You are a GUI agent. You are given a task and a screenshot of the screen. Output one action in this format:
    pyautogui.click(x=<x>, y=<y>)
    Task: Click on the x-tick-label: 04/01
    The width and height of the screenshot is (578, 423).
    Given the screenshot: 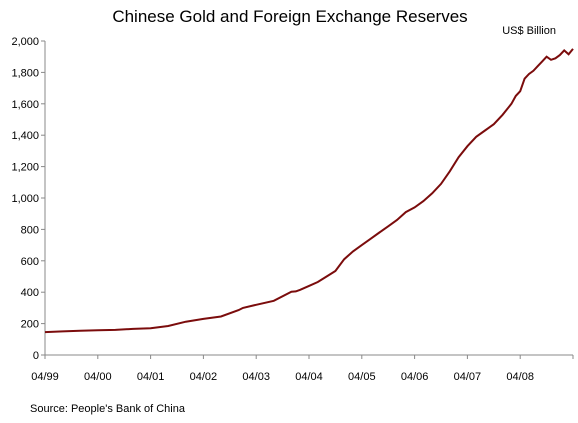 What is the action you would take?
    pyautogui.click(x=151, y=377)
    